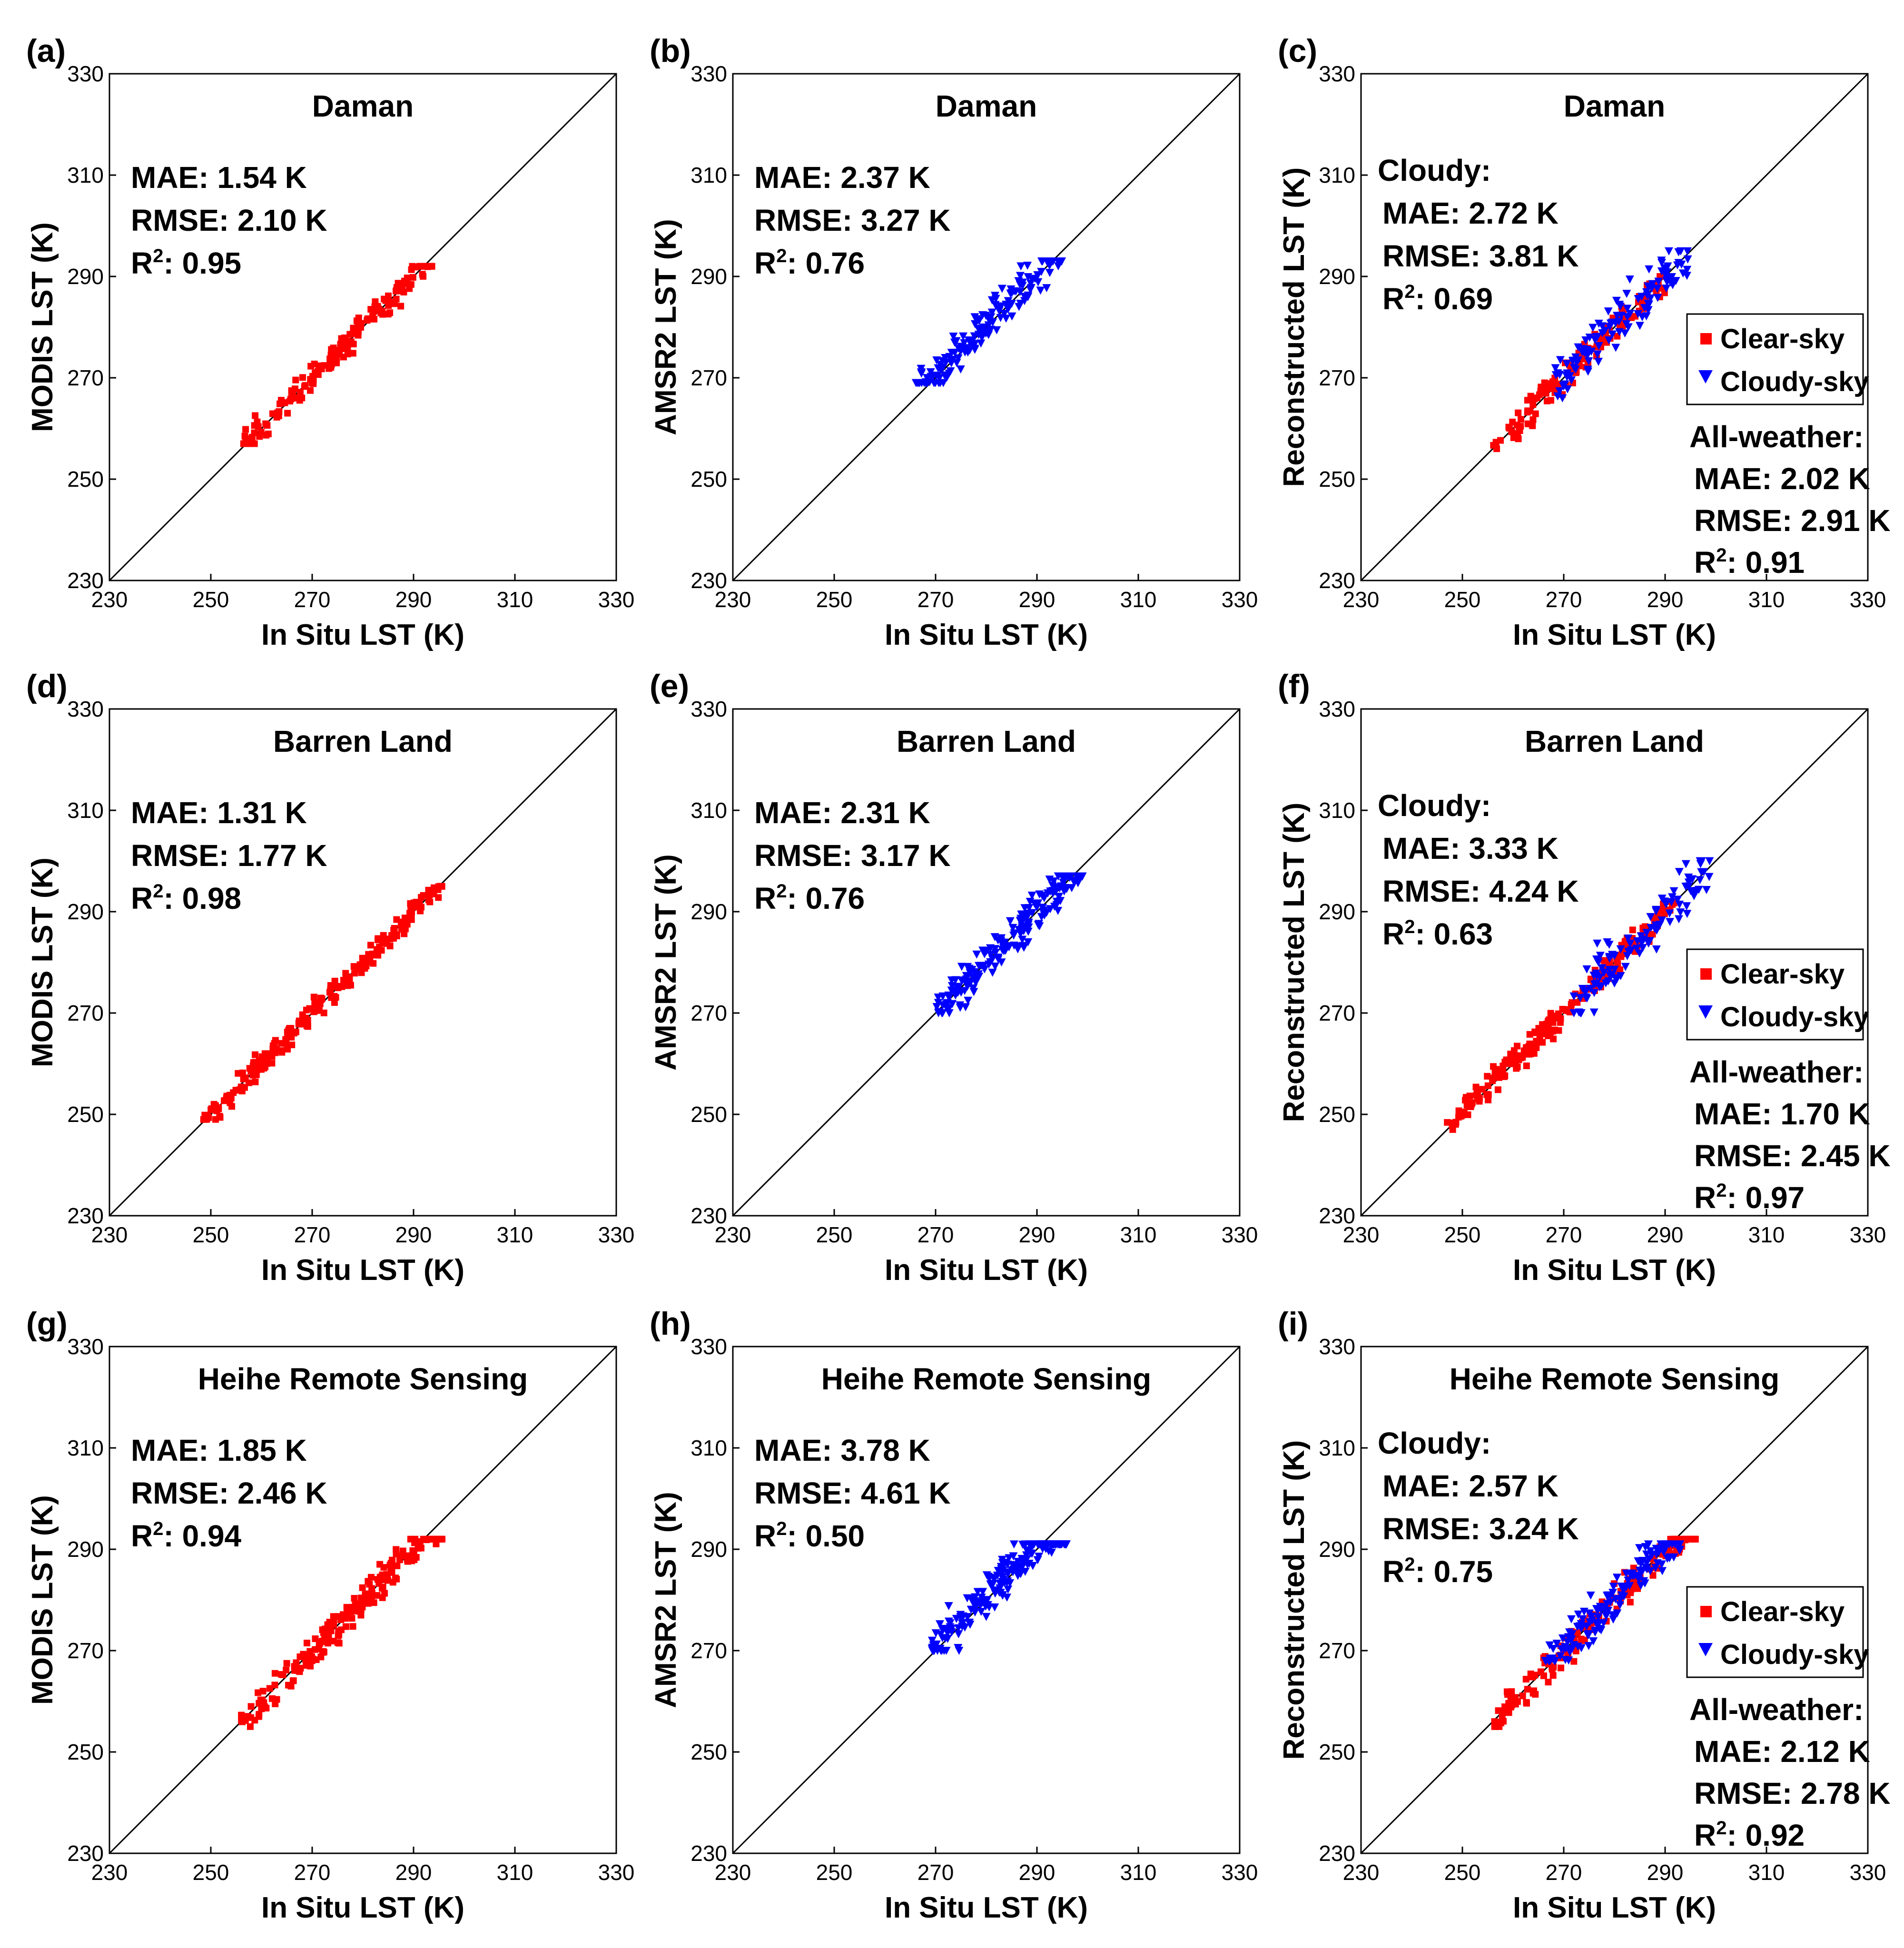  What do you see at coordinates (709, 1752) in the screenshot?
I see `y-tick-label: 250` at bounding box center [709, 1752].